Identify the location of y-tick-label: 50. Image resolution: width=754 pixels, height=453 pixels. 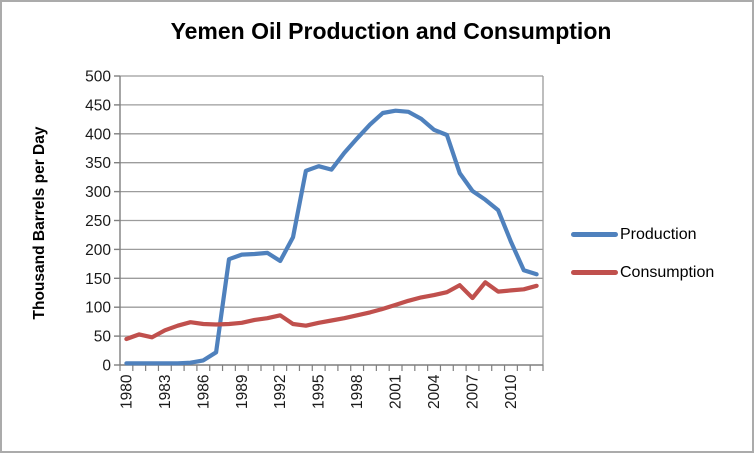
(103, 337).